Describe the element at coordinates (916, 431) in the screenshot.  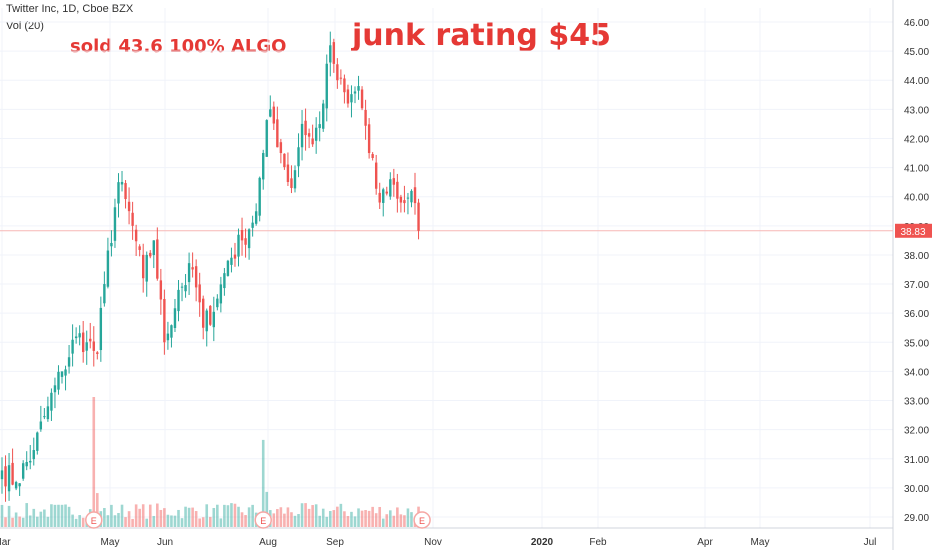
I see `y-tick-label: 32.00` at that location.